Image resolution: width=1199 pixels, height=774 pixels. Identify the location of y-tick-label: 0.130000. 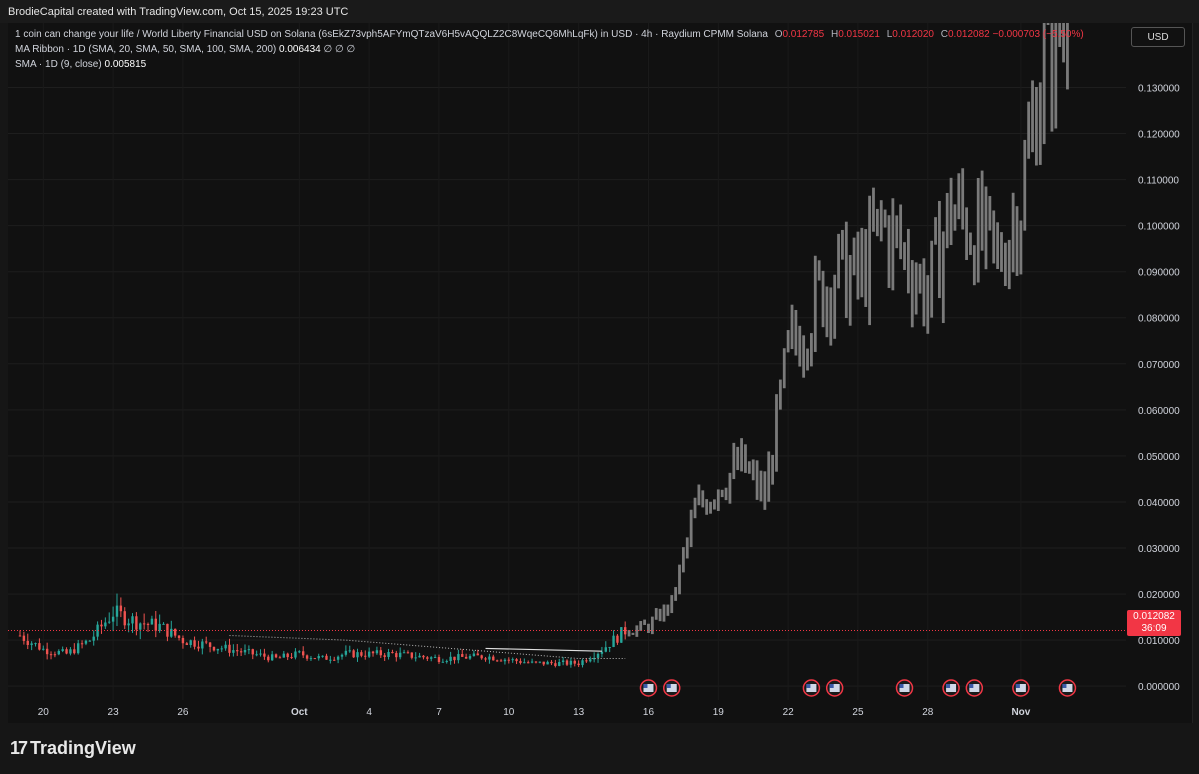
(1159, 88).